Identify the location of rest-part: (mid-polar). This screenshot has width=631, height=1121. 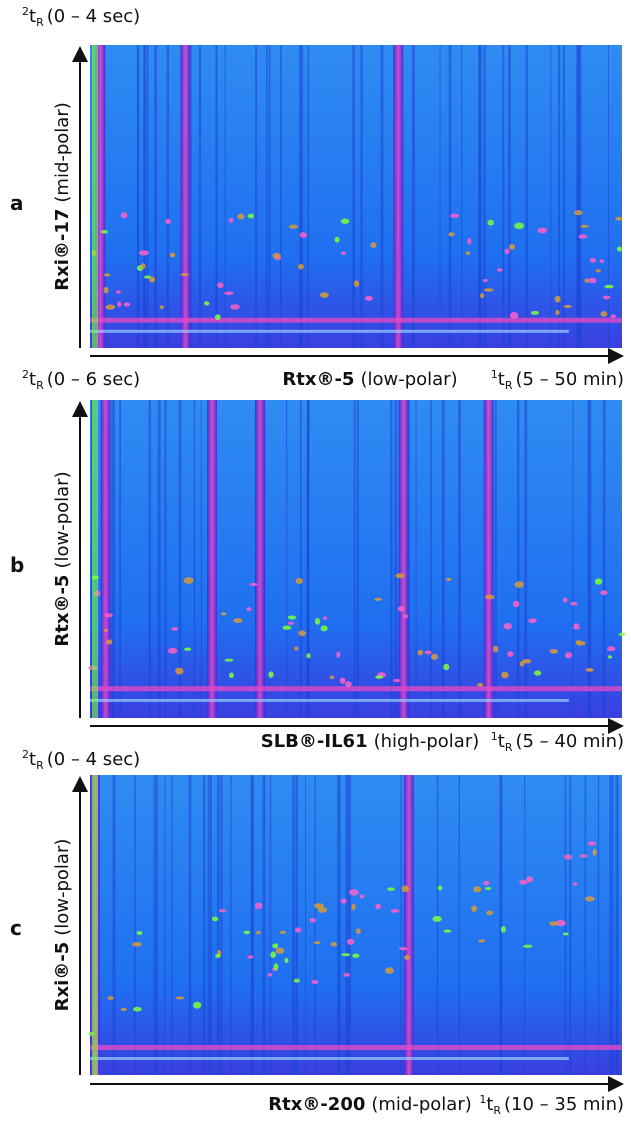
(421, 1104).